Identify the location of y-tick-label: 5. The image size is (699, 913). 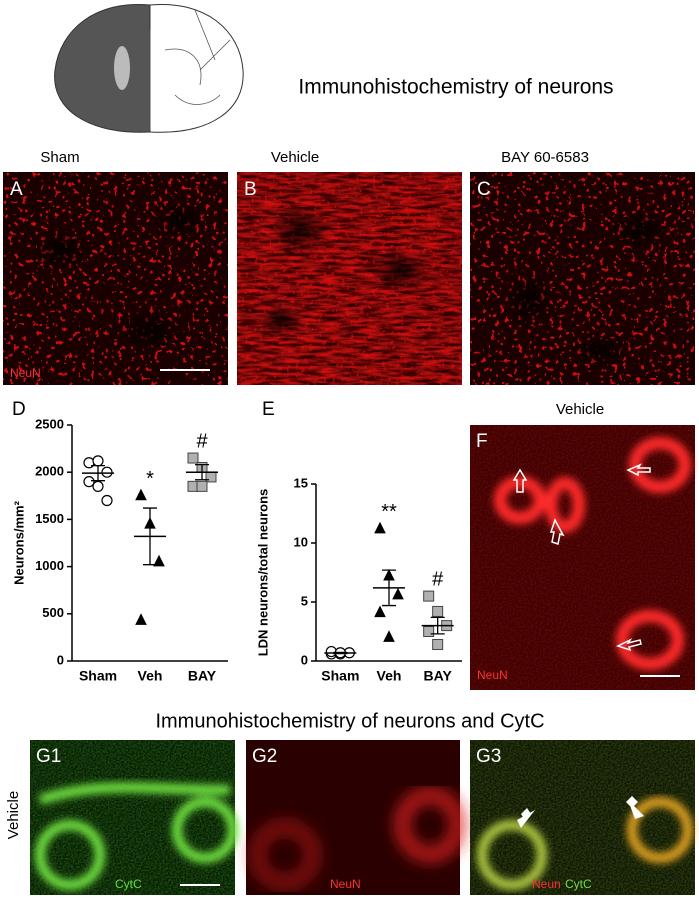
(304, 600).